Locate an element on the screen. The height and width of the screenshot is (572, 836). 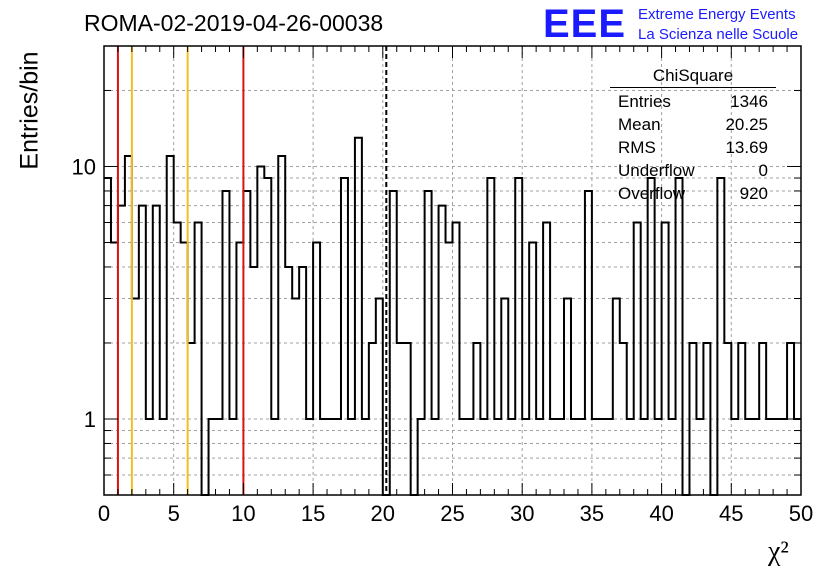
x-tick-label: 30 is located at coordinates (522, 513).